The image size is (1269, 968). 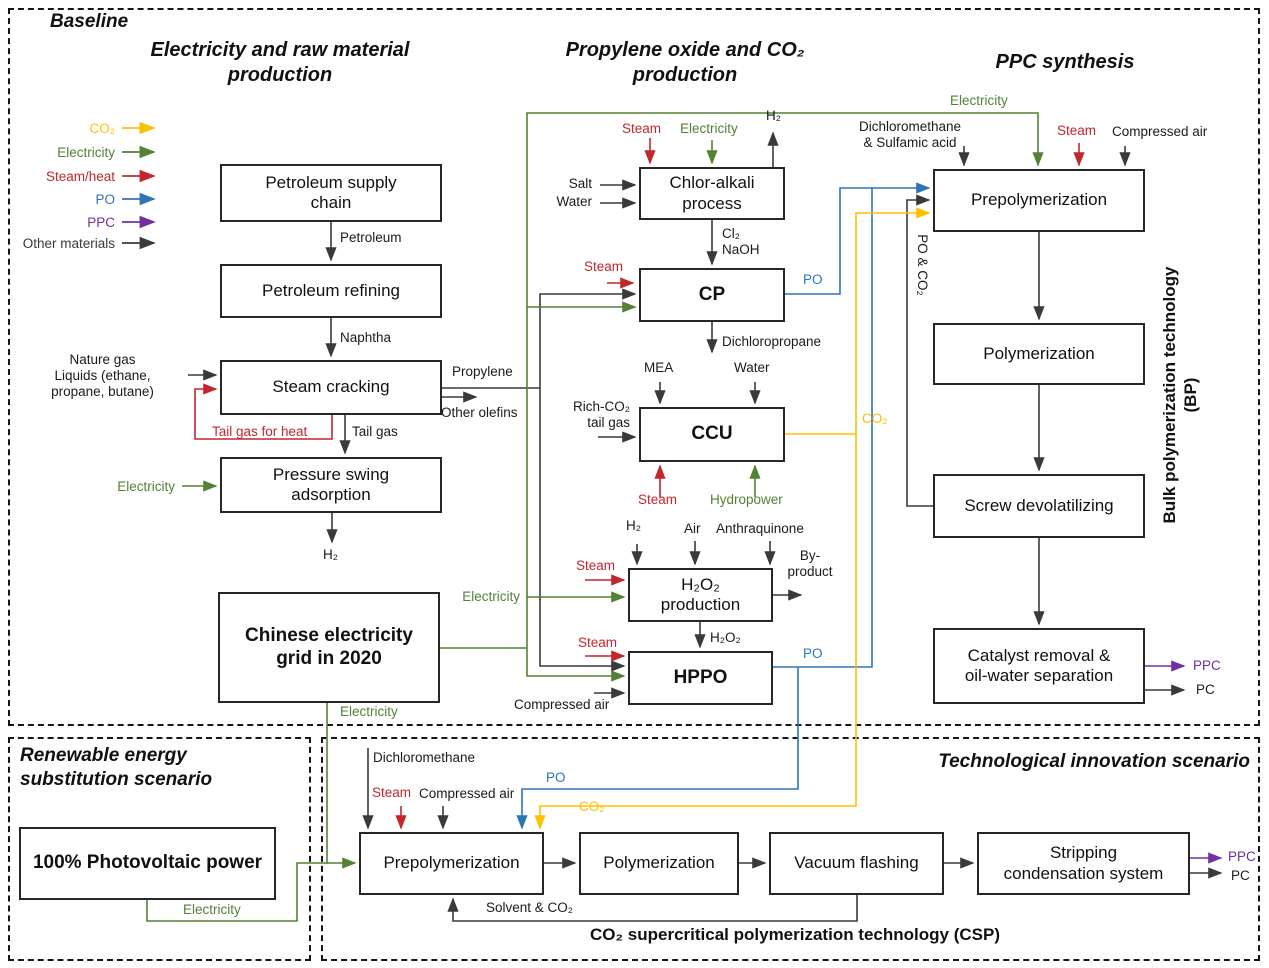 What do you see at coordinates (562, 704) in the screenshot?
I see `label-compressed-air-hppo: Compressed air` at bounding box center [562, 704].